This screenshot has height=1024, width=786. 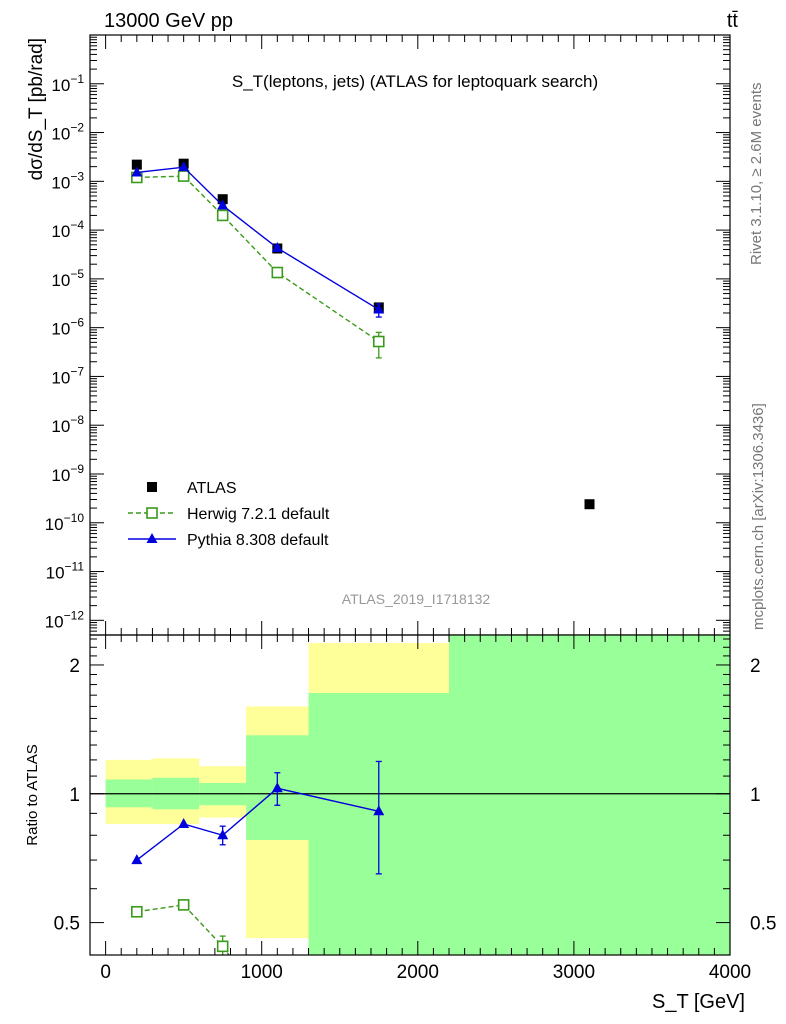 I want to click on y-tick-label: 10⁻⁴, so click(x=67, y=229).